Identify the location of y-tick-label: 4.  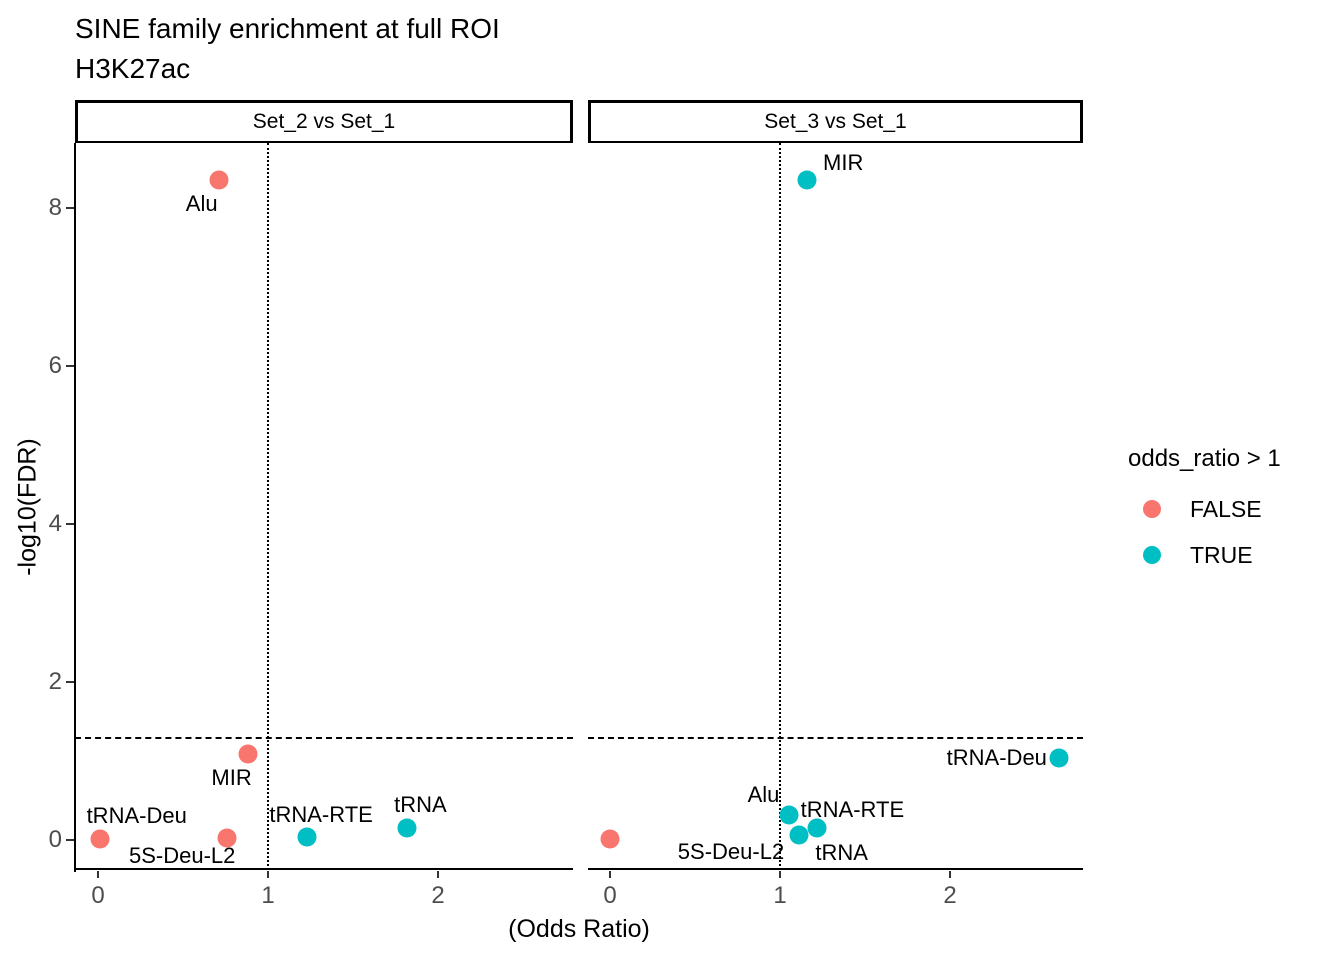
(55, 523).